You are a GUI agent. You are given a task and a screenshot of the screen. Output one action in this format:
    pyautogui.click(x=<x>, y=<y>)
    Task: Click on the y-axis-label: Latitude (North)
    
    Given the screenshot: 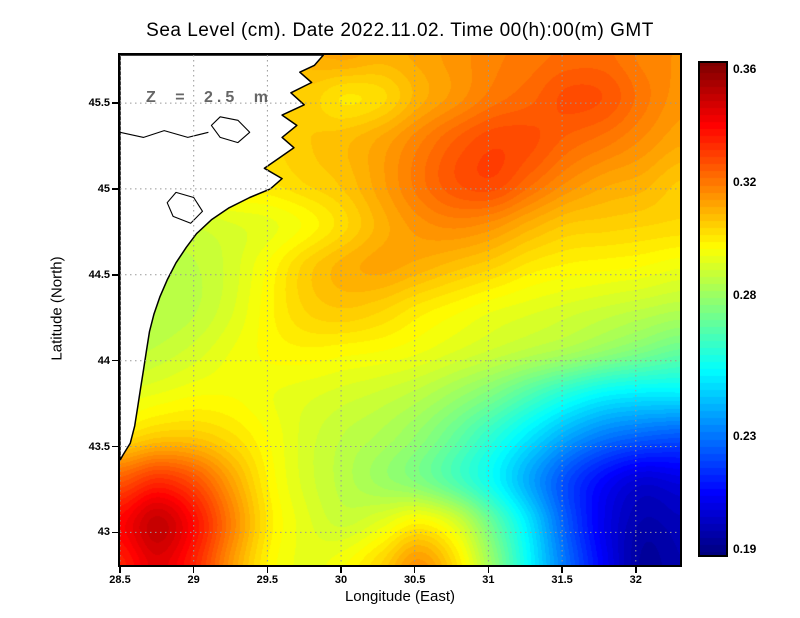 What is the action you would take?
    pyautogui.click(x=57, y=308)
    